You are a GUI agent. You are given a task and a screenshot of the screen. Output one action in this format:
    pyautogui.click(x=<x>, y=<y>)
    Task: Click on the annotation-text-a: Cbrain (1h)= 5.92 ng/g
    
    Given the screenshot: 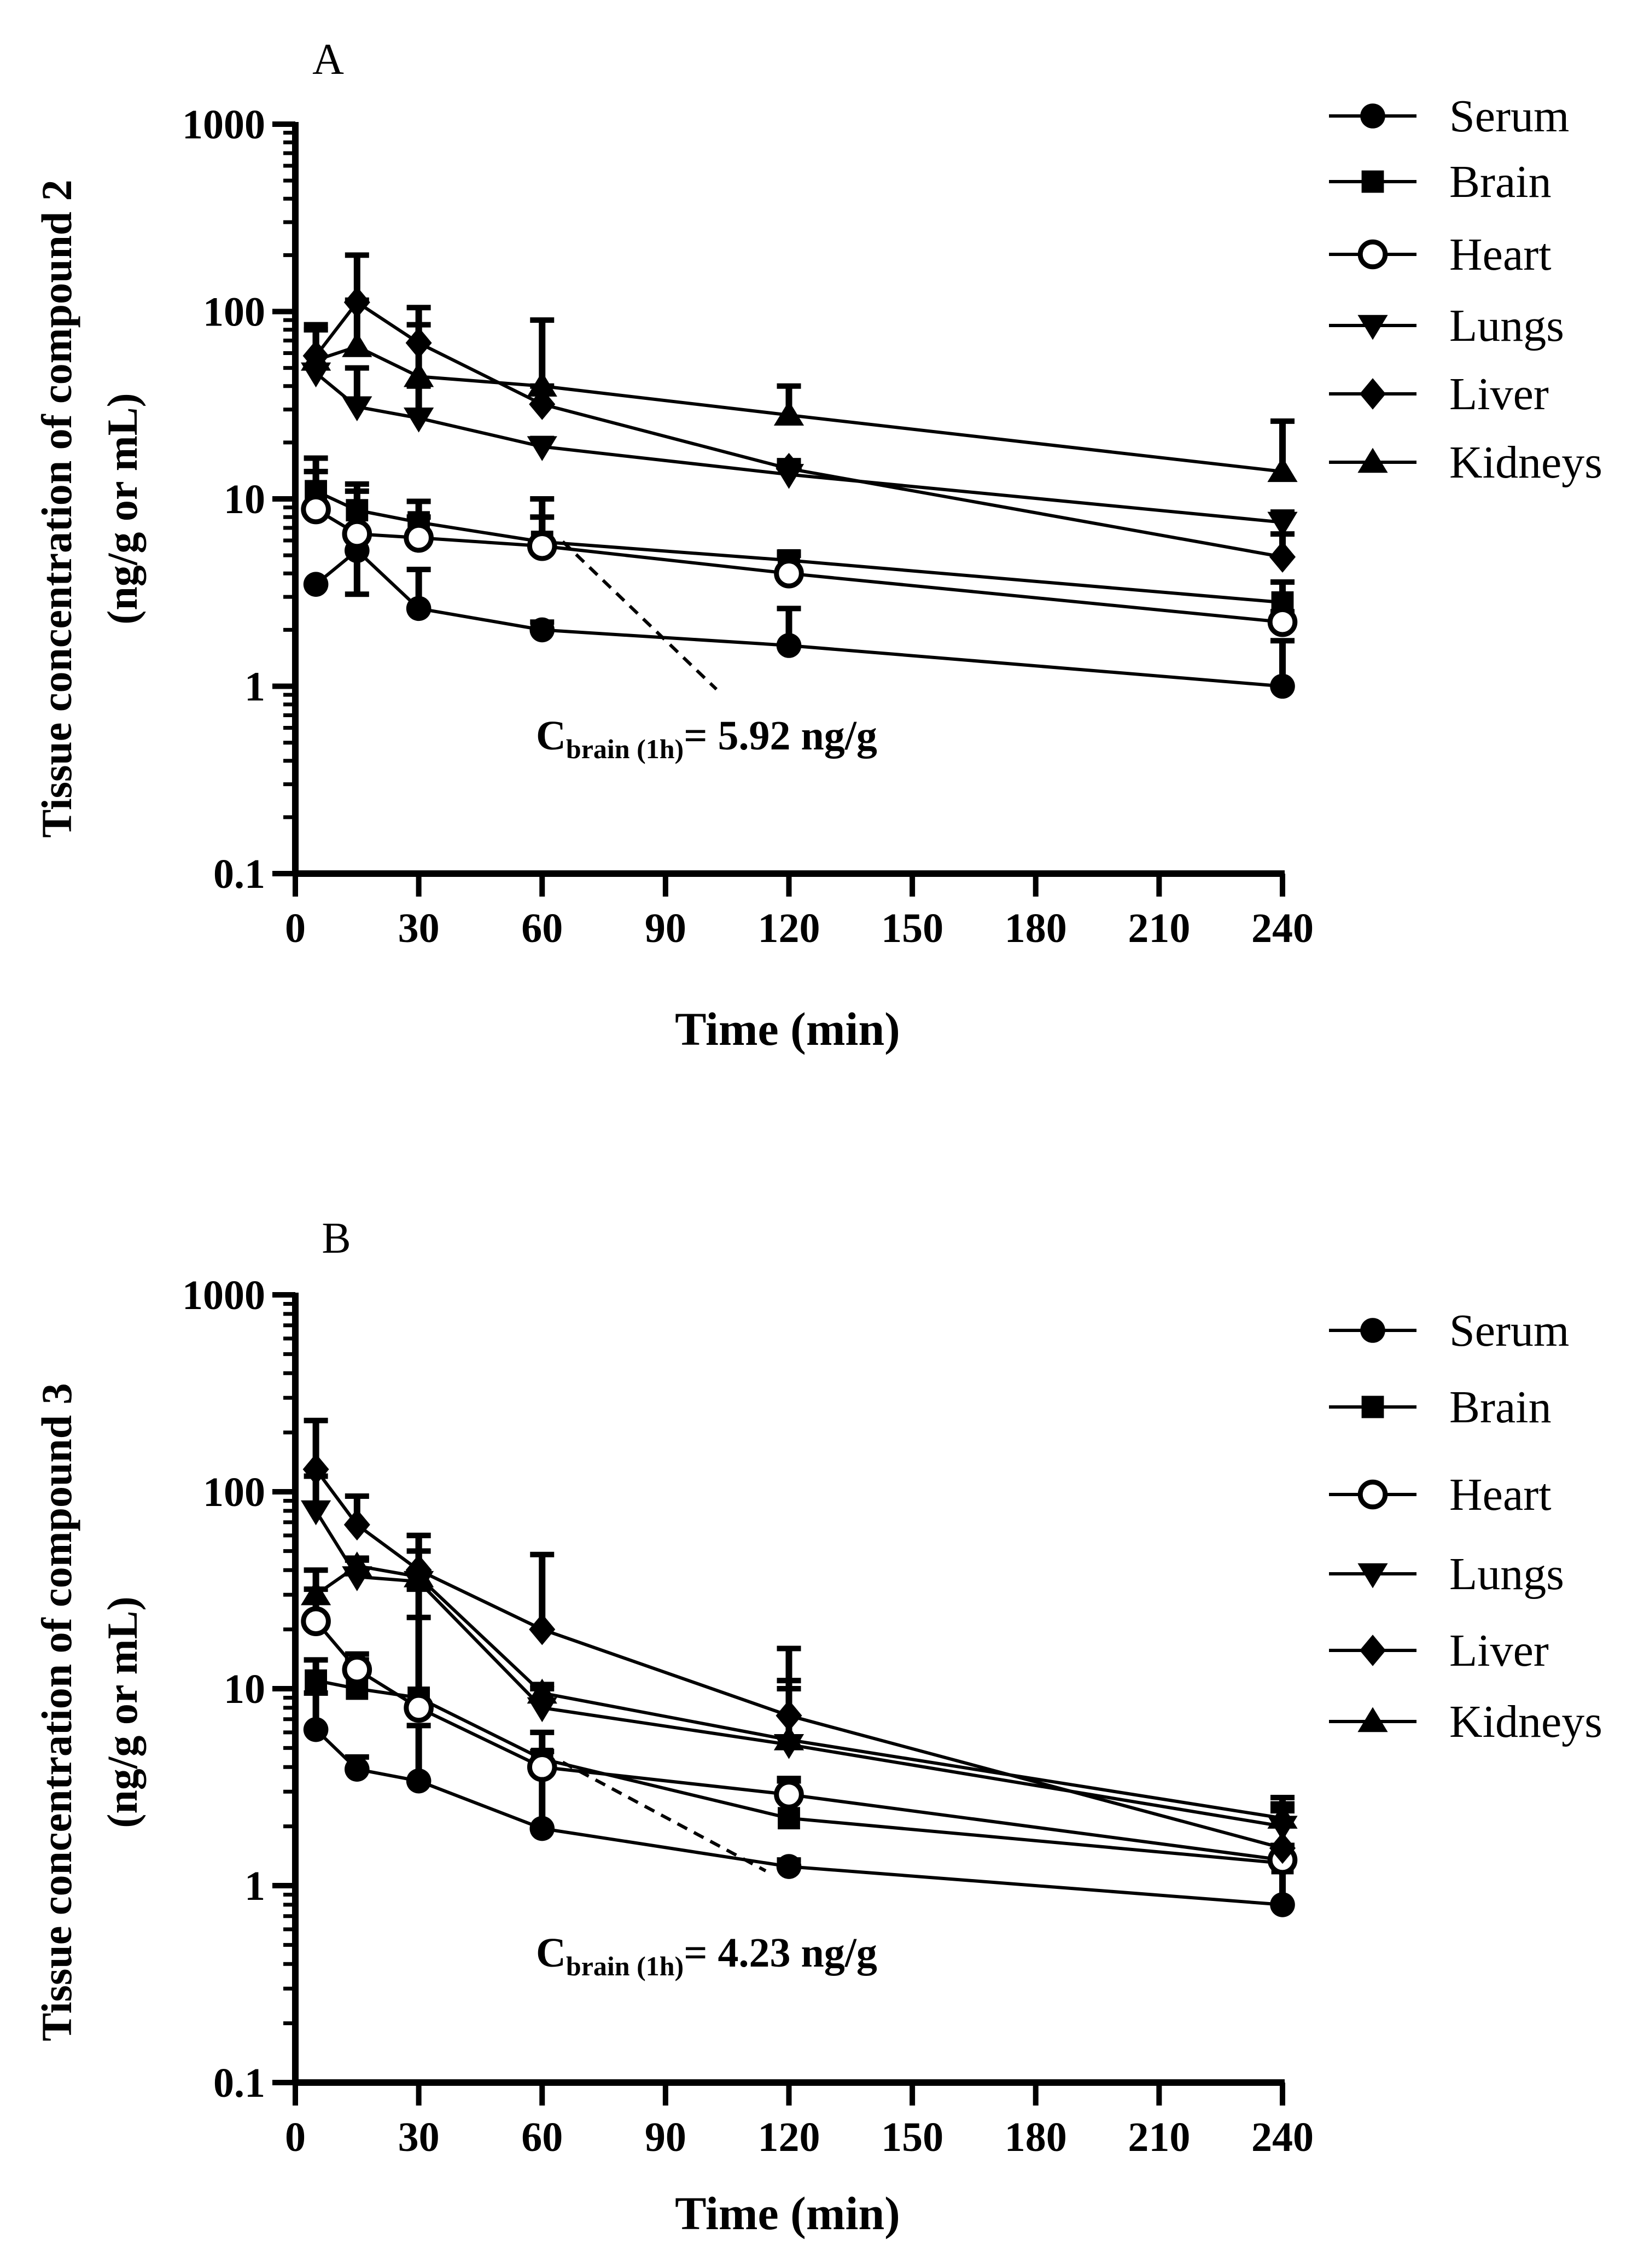 What is the action you would take?
    pyautogui.click(x=706, y=738)
    